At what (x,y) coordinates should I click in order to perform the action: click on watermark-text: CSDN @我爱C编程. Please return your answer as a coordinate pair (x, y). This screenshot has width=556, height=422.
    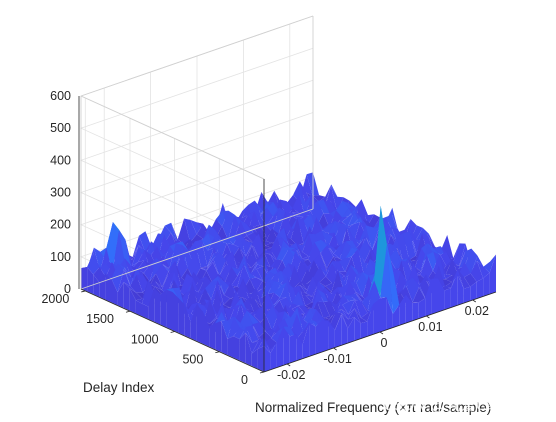
    Looking at the image, I should click on (449, 405).